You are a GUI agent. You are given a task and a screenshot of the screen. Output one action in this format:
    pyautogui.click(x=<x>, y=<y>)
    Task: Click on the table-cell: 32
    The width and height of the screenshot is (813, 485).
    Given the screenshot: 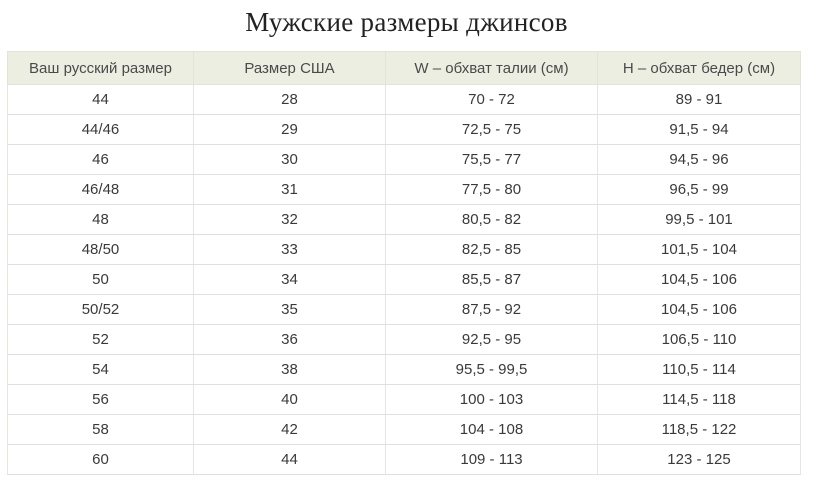 What is the action you would take?
    pyautogui.click(x=289, y=219)
    